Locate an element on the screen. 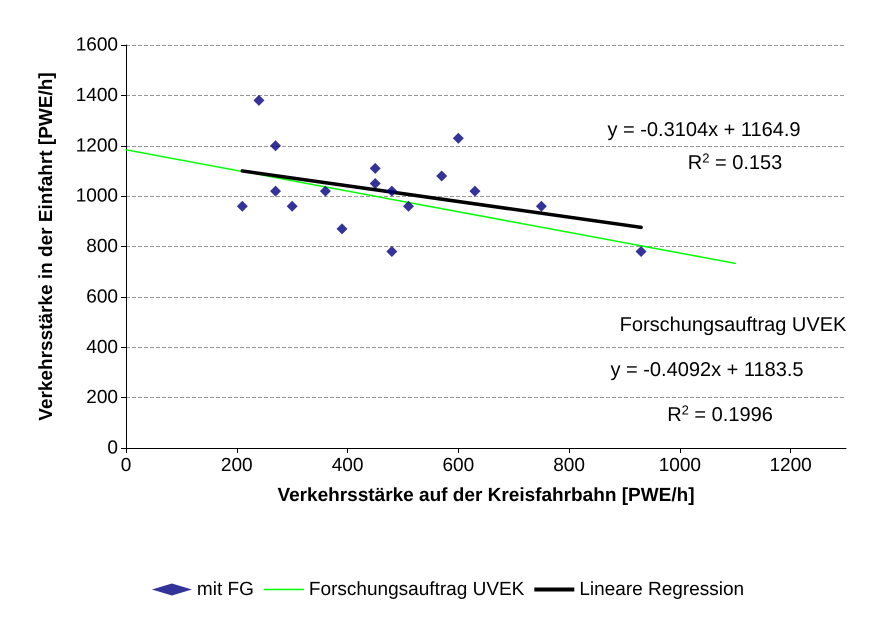 The height and width of the screenshot is (622, 896). annotation: Forschungsauftrag UVEK is located at coordinates (734, 325).